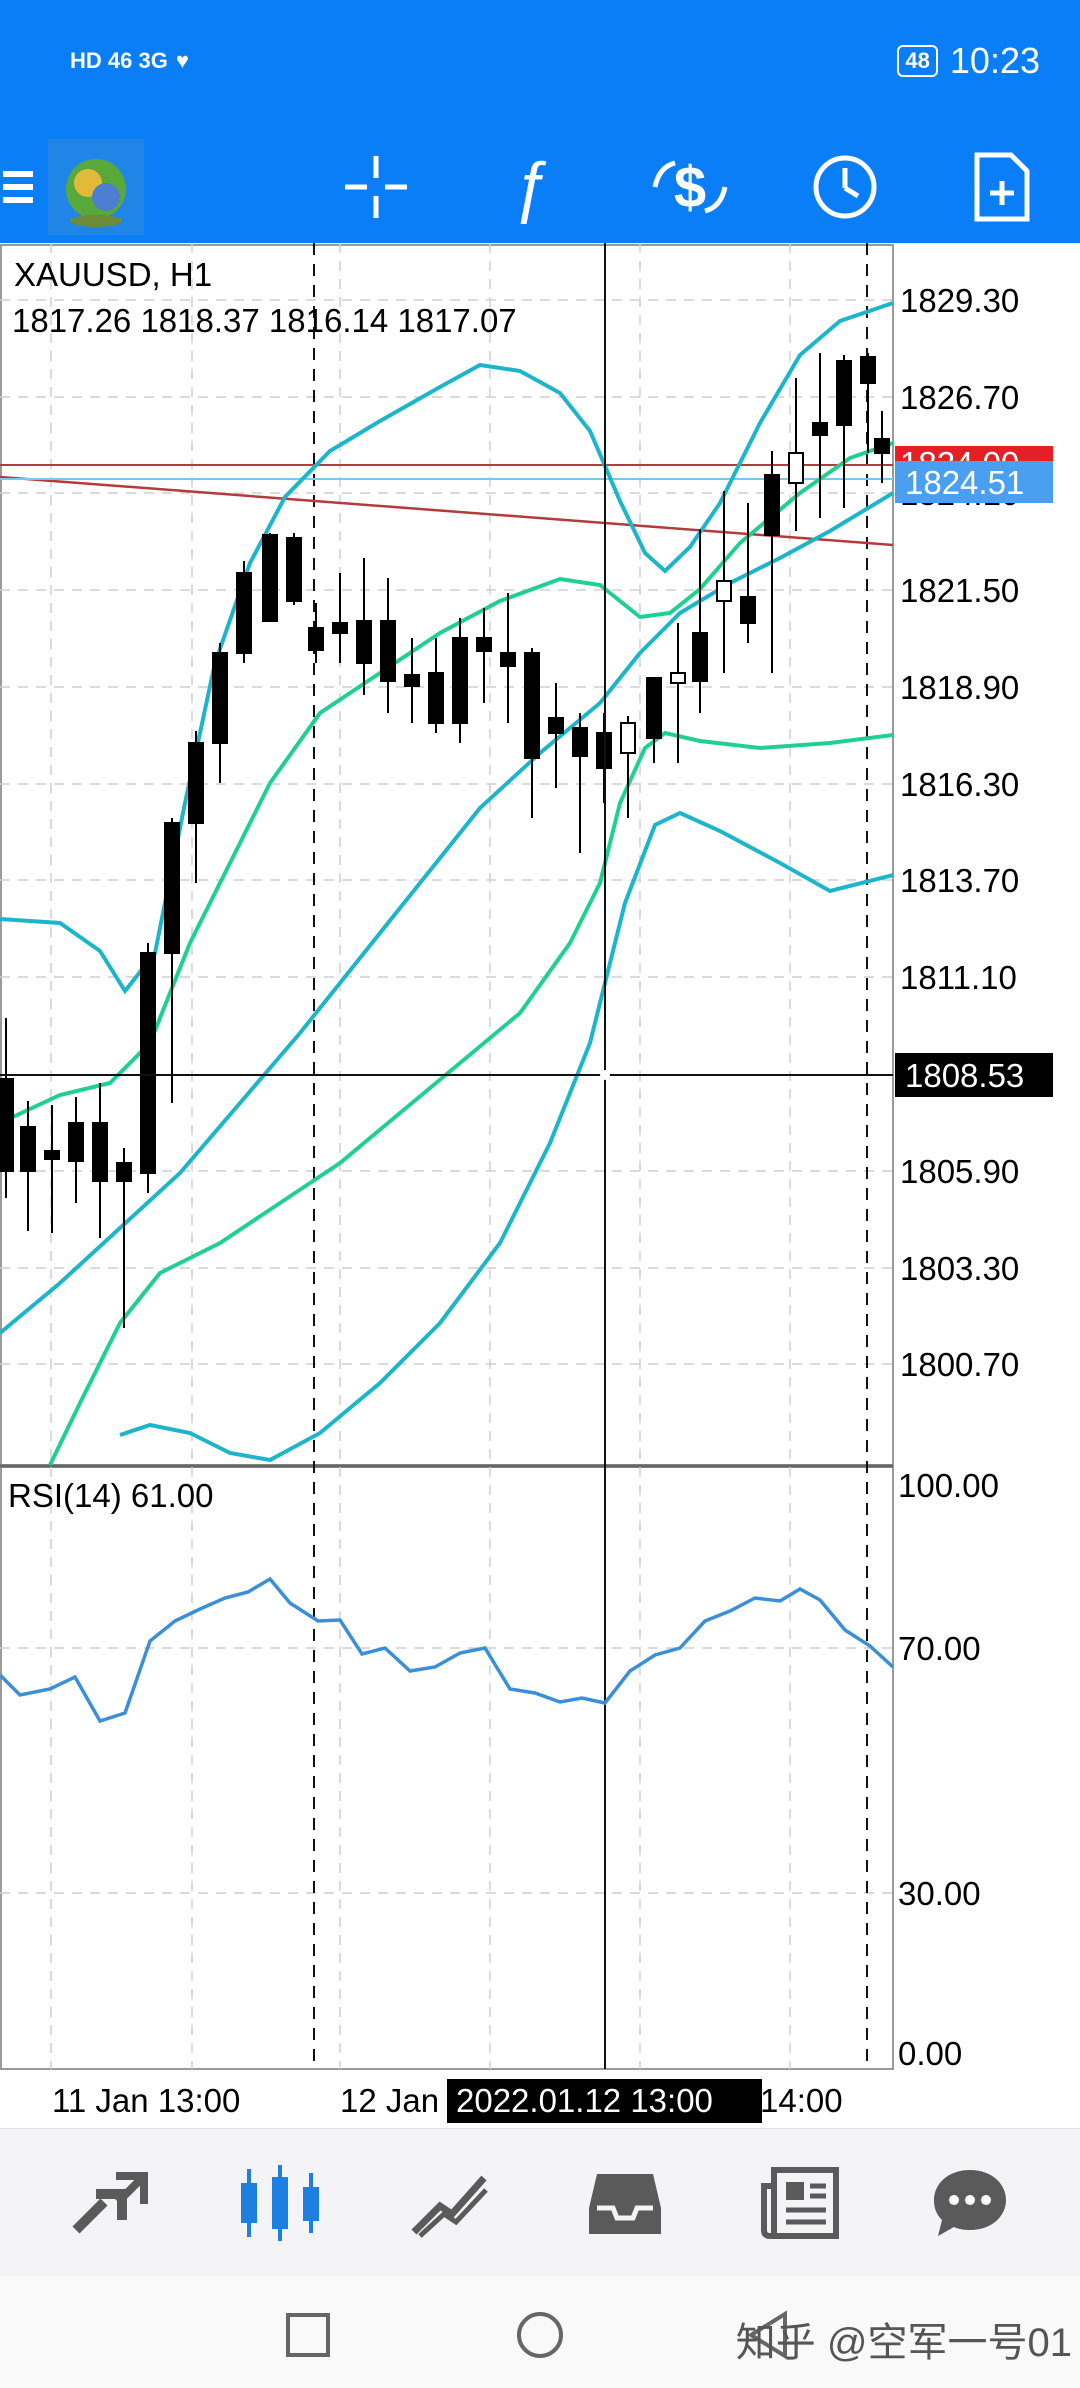 The image size is (1080, 2388). What do you see at coordinates (584, 2100) in the screenshot?
I see `crosshair-time-label: 2022.01.12 13:00` at bounding box center [584, 2100].